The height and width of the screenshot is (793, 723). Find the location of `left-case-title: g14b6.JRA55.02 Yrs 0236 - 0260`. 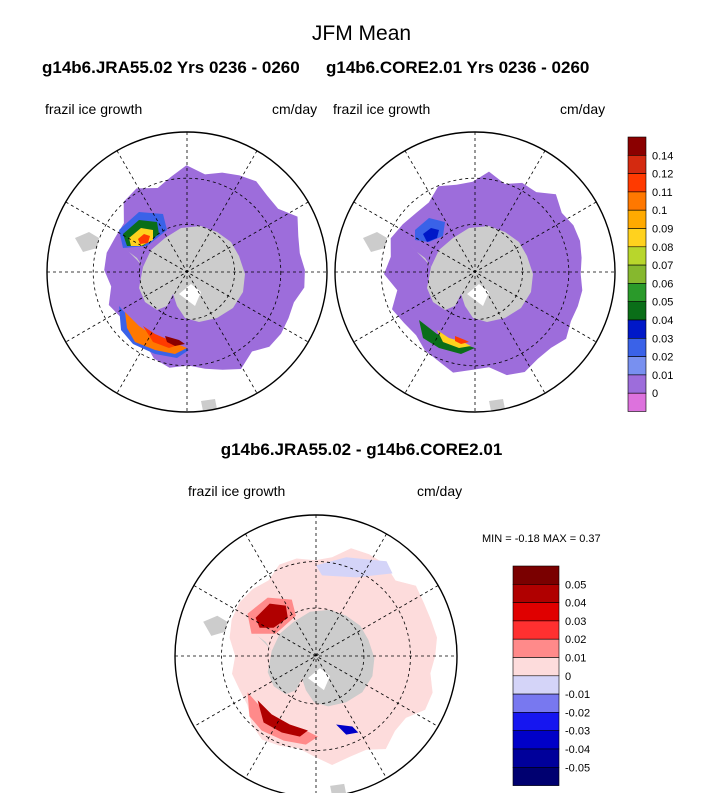

left-case-title: g14b6.JRA55.02 Yrs 0236 - 0260 is located at coordinates (171, 67).